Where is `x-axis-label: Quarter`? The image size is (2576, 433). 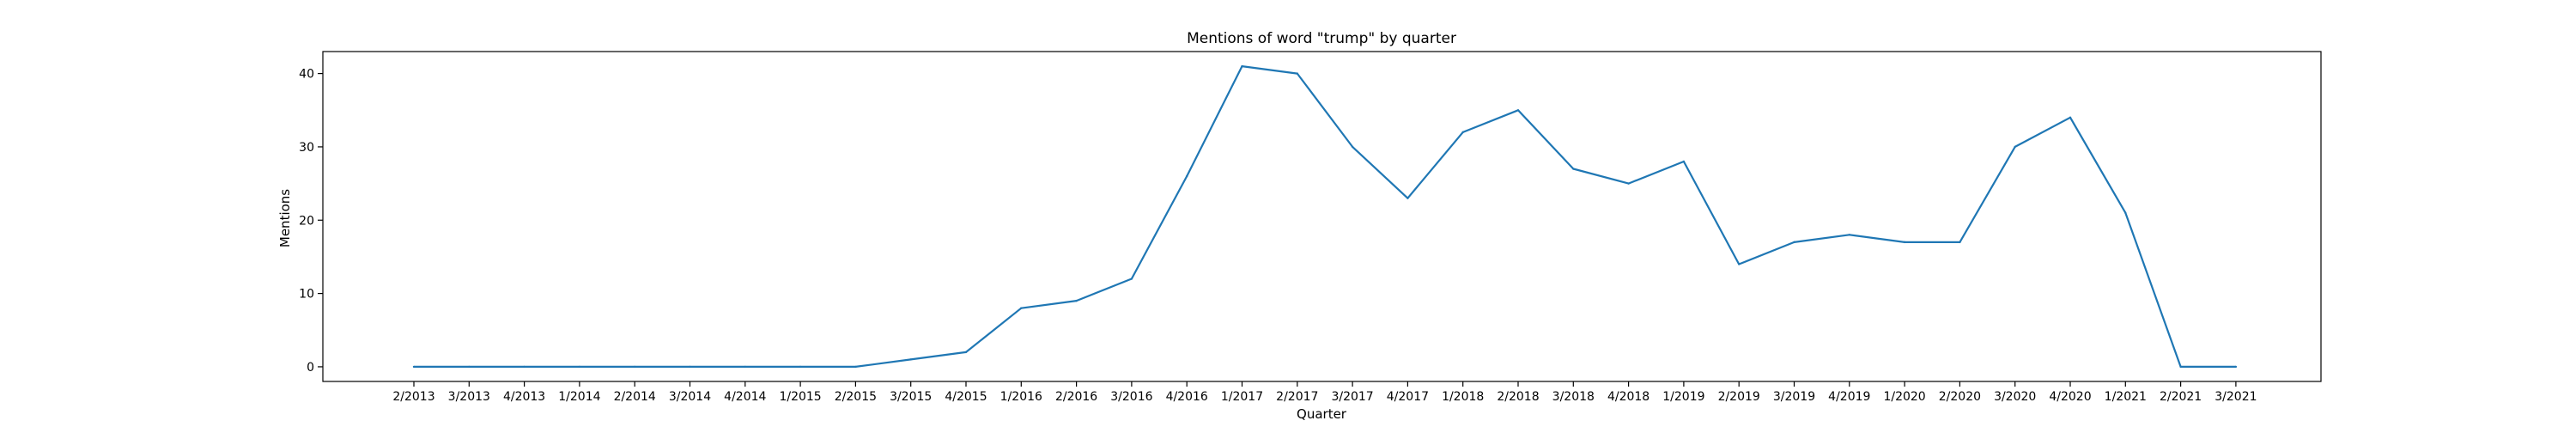 x-axis-label: Quarter is located at coordinates (1322, 414).